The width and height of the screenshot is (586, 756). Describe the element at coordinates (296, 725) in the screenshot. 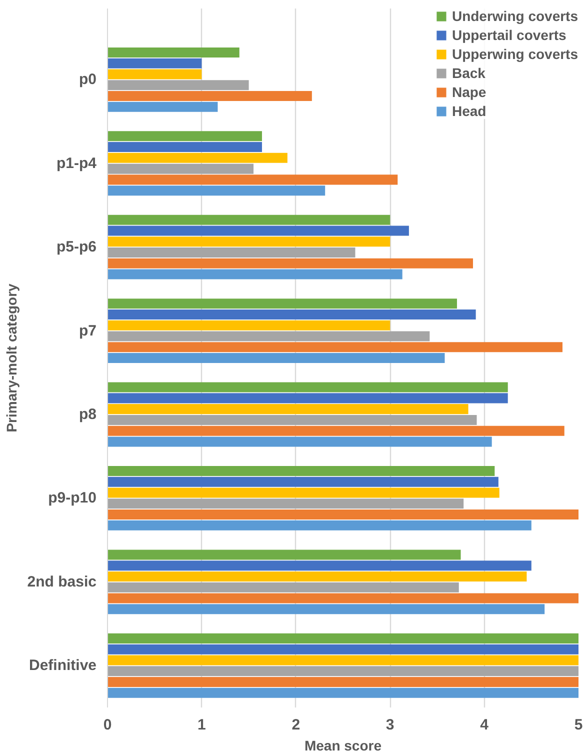

I see `x-tick-label: 2` at that location.